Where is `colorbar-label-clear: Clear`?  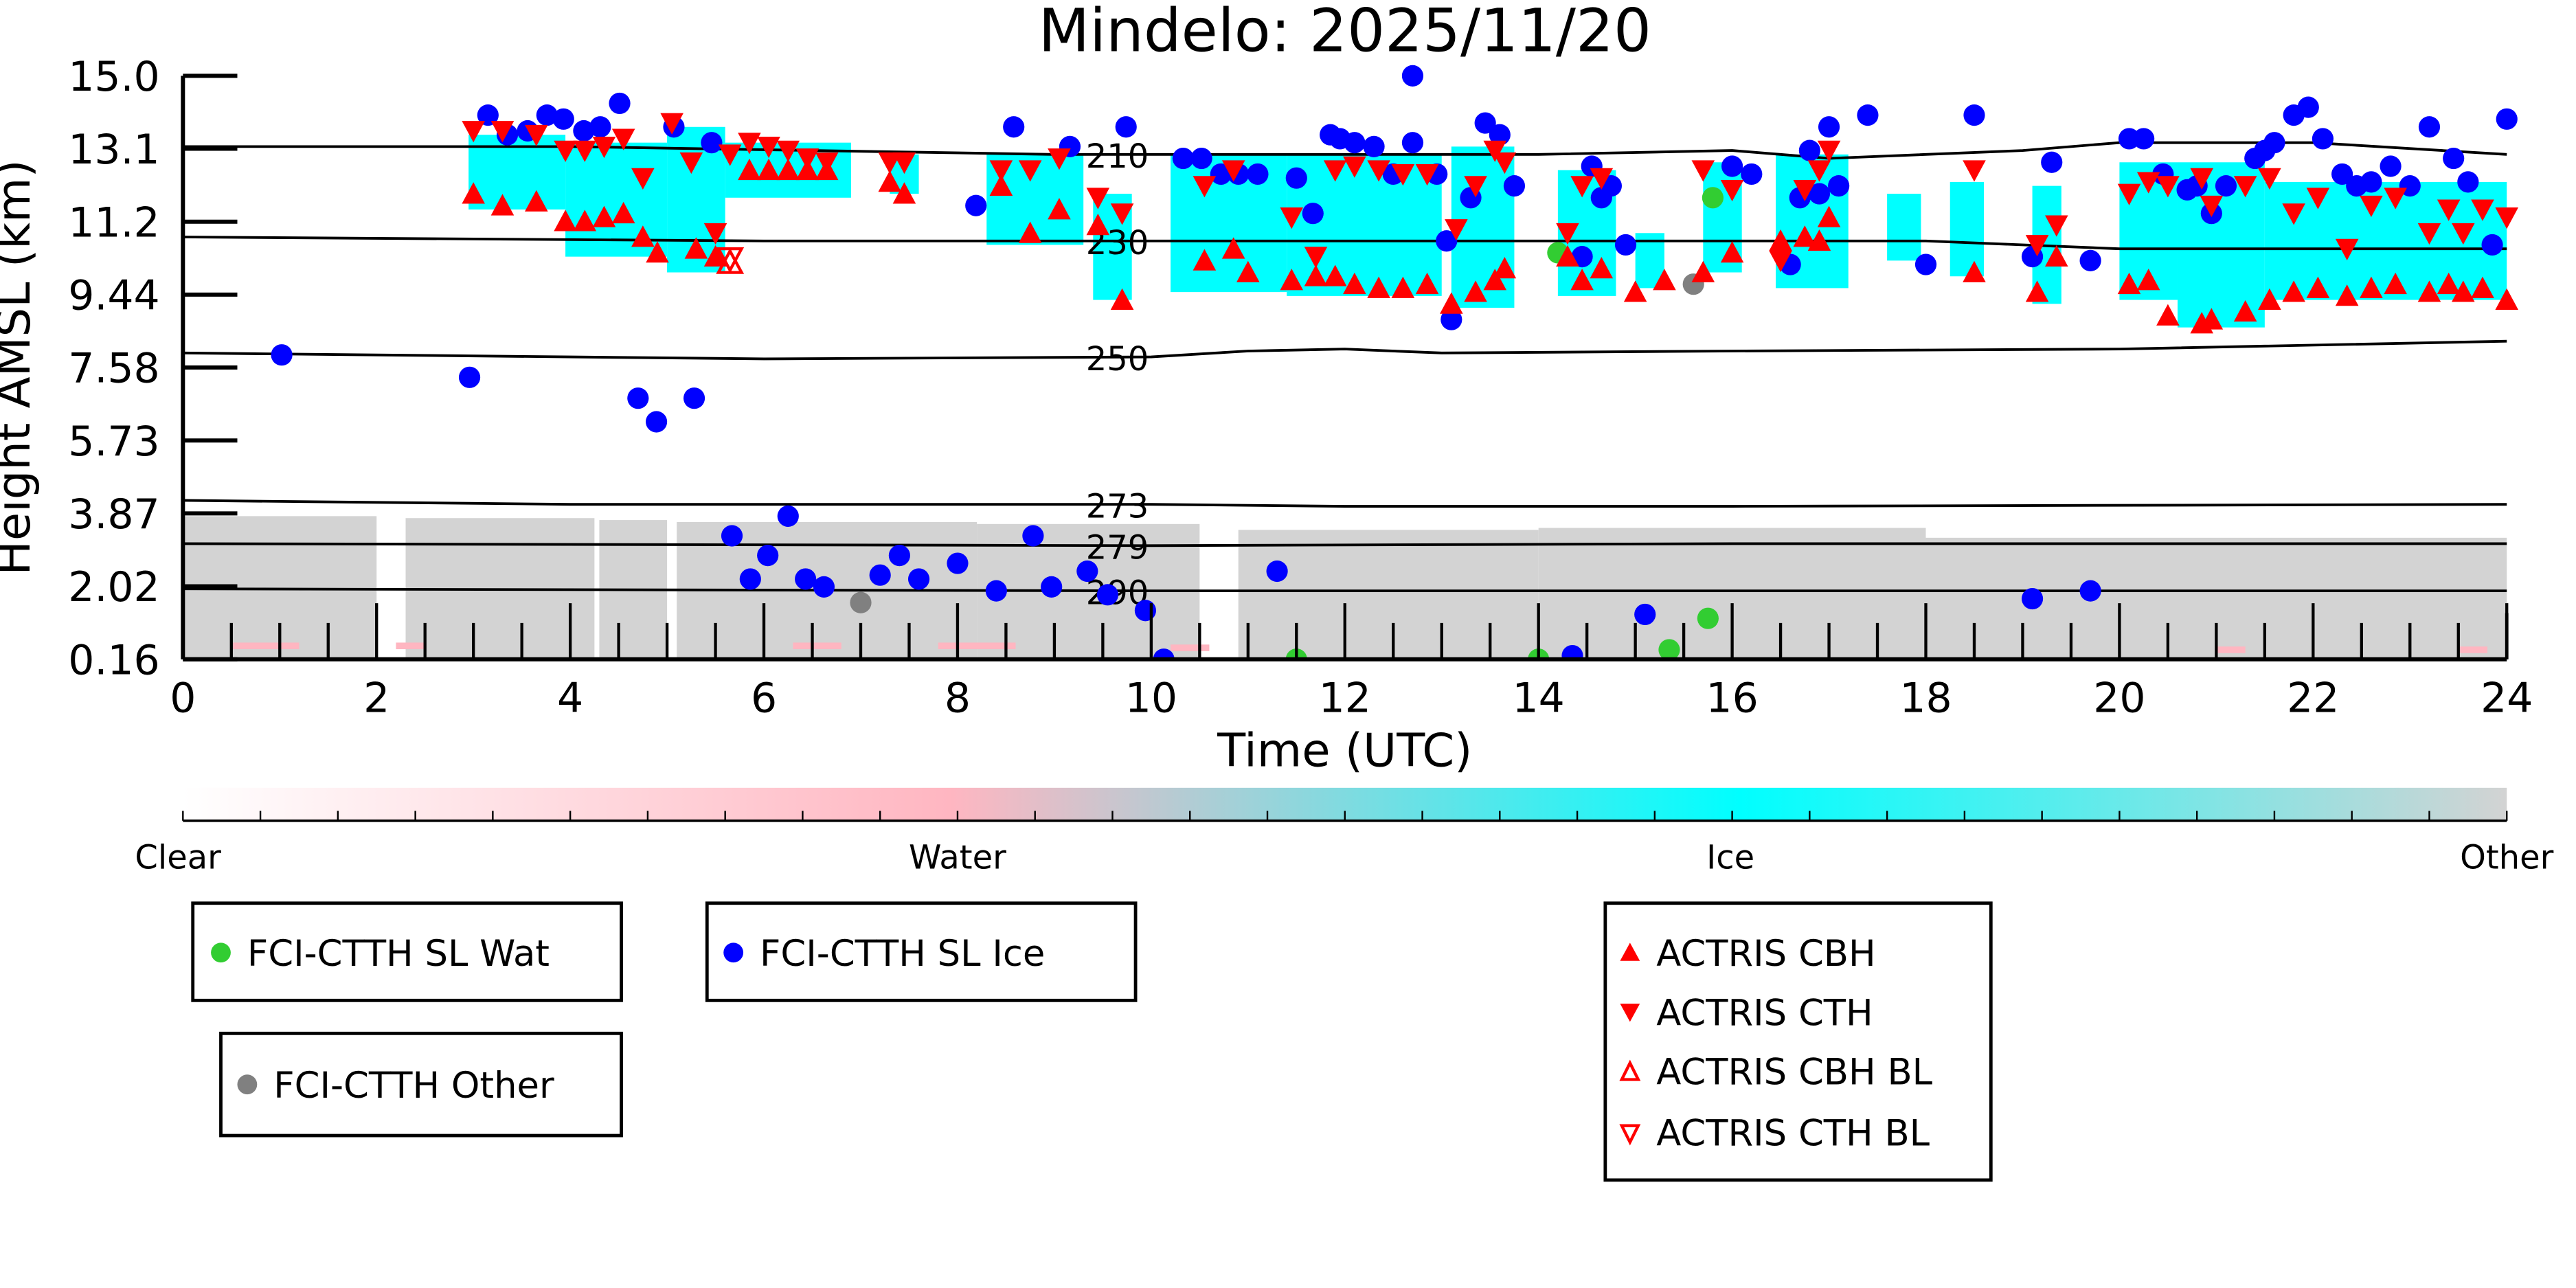
colorbar-label-clear: Clear is located at coordinates (178, 857).